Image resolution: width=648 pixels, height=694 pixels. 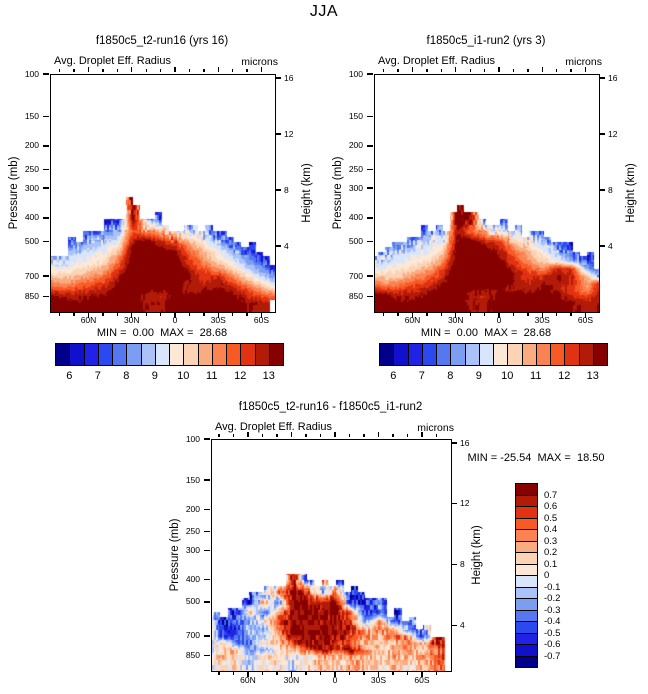 I want to click on lat-tick-label: 60S, so click(x=261, y=320).